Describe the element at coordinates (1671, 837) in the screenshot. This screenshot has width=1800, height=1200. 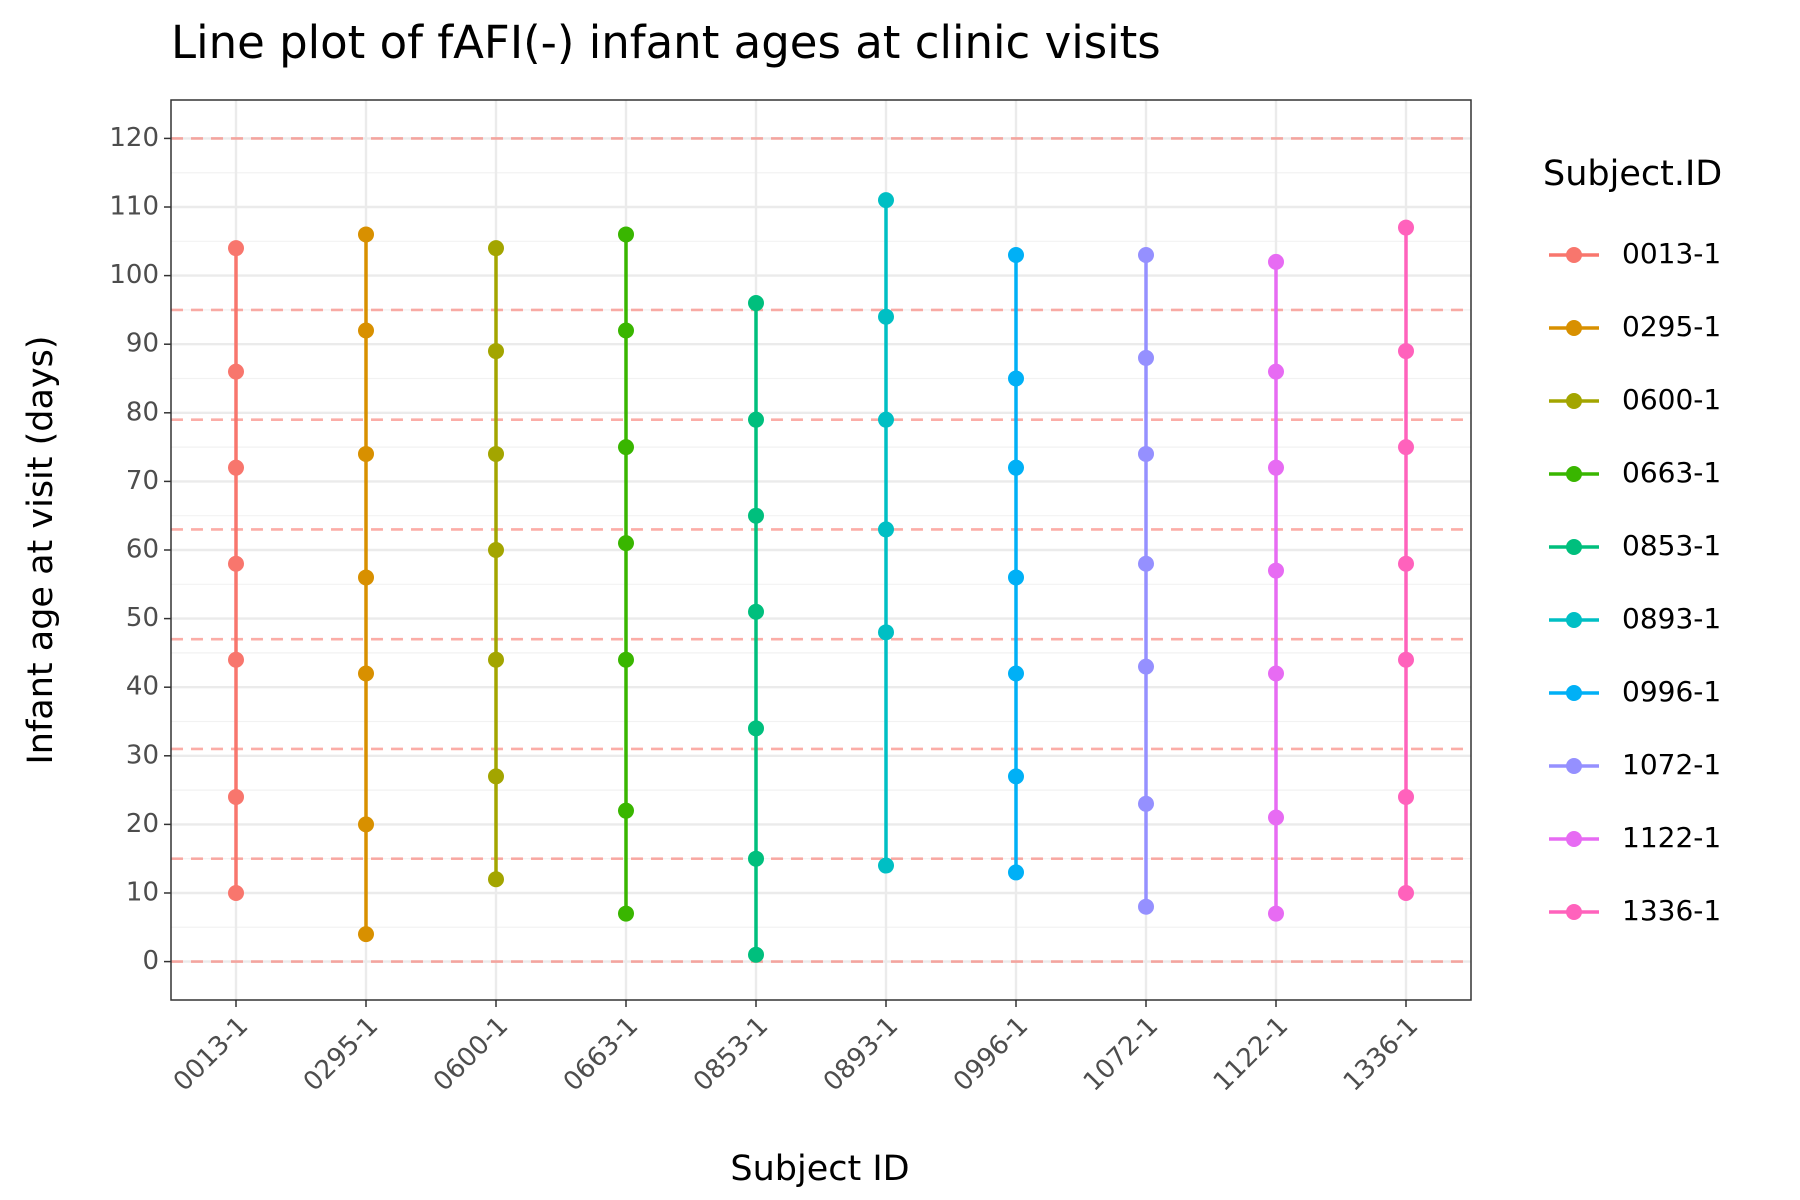
I see `legend-label: 1122-1` at that location.